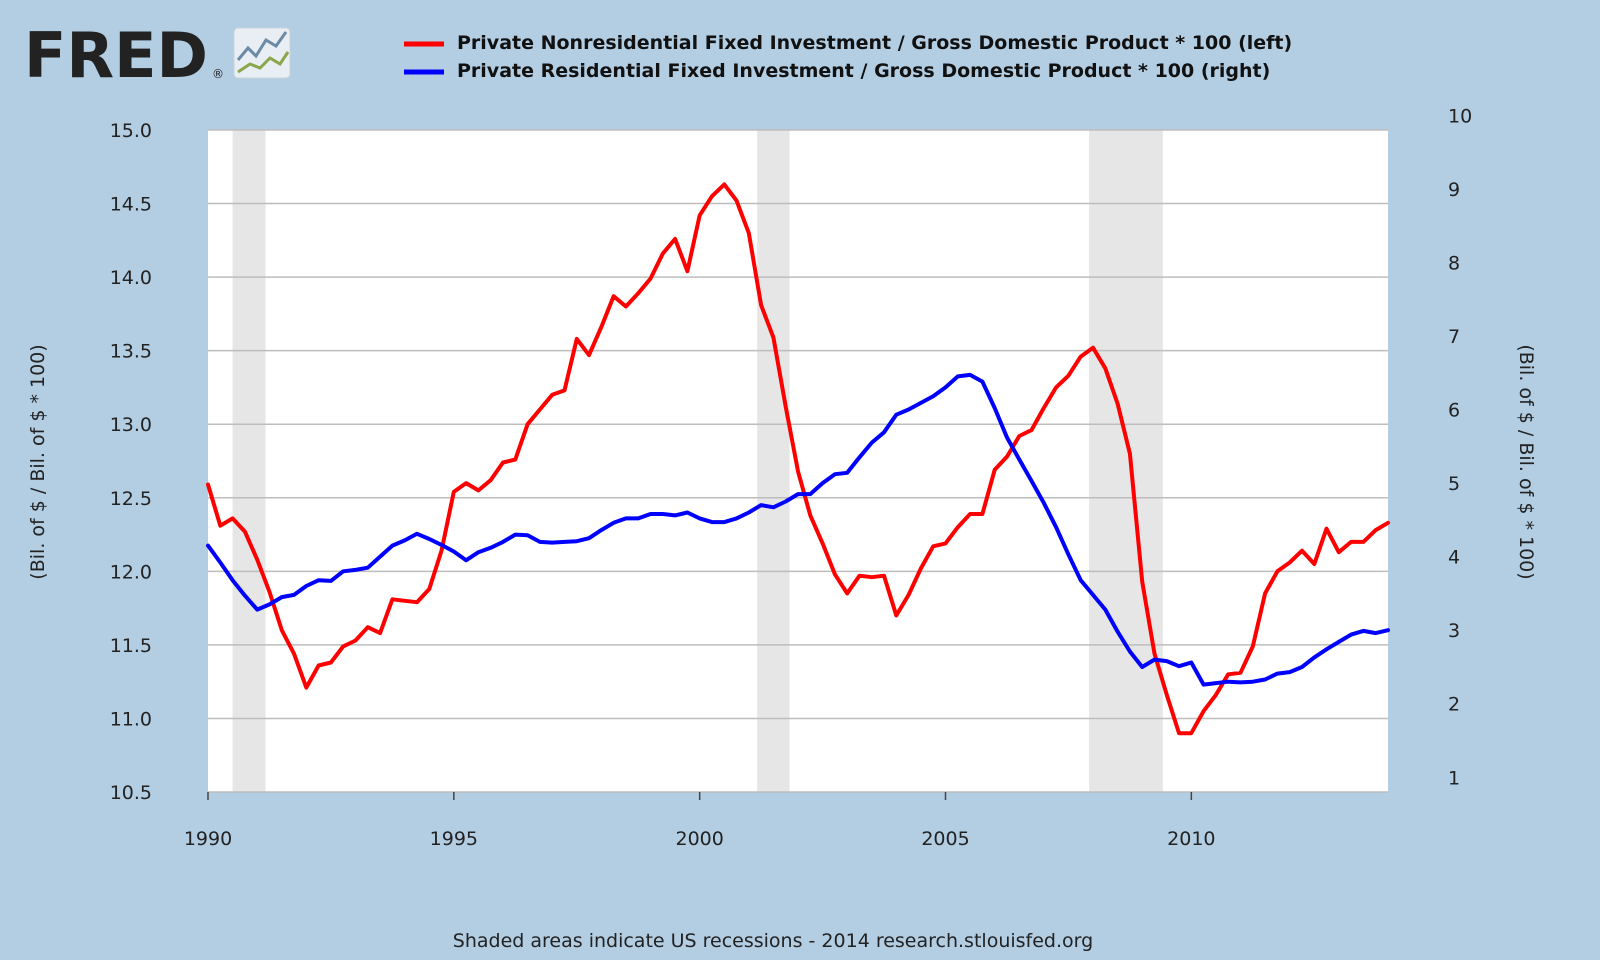 The height and width of the screenshot is (960, 1600). What do you see at coordinates (1454, 263) in the screenshot?
I see `y-right-tick-label: 8` at bounding box center [1454, 263].